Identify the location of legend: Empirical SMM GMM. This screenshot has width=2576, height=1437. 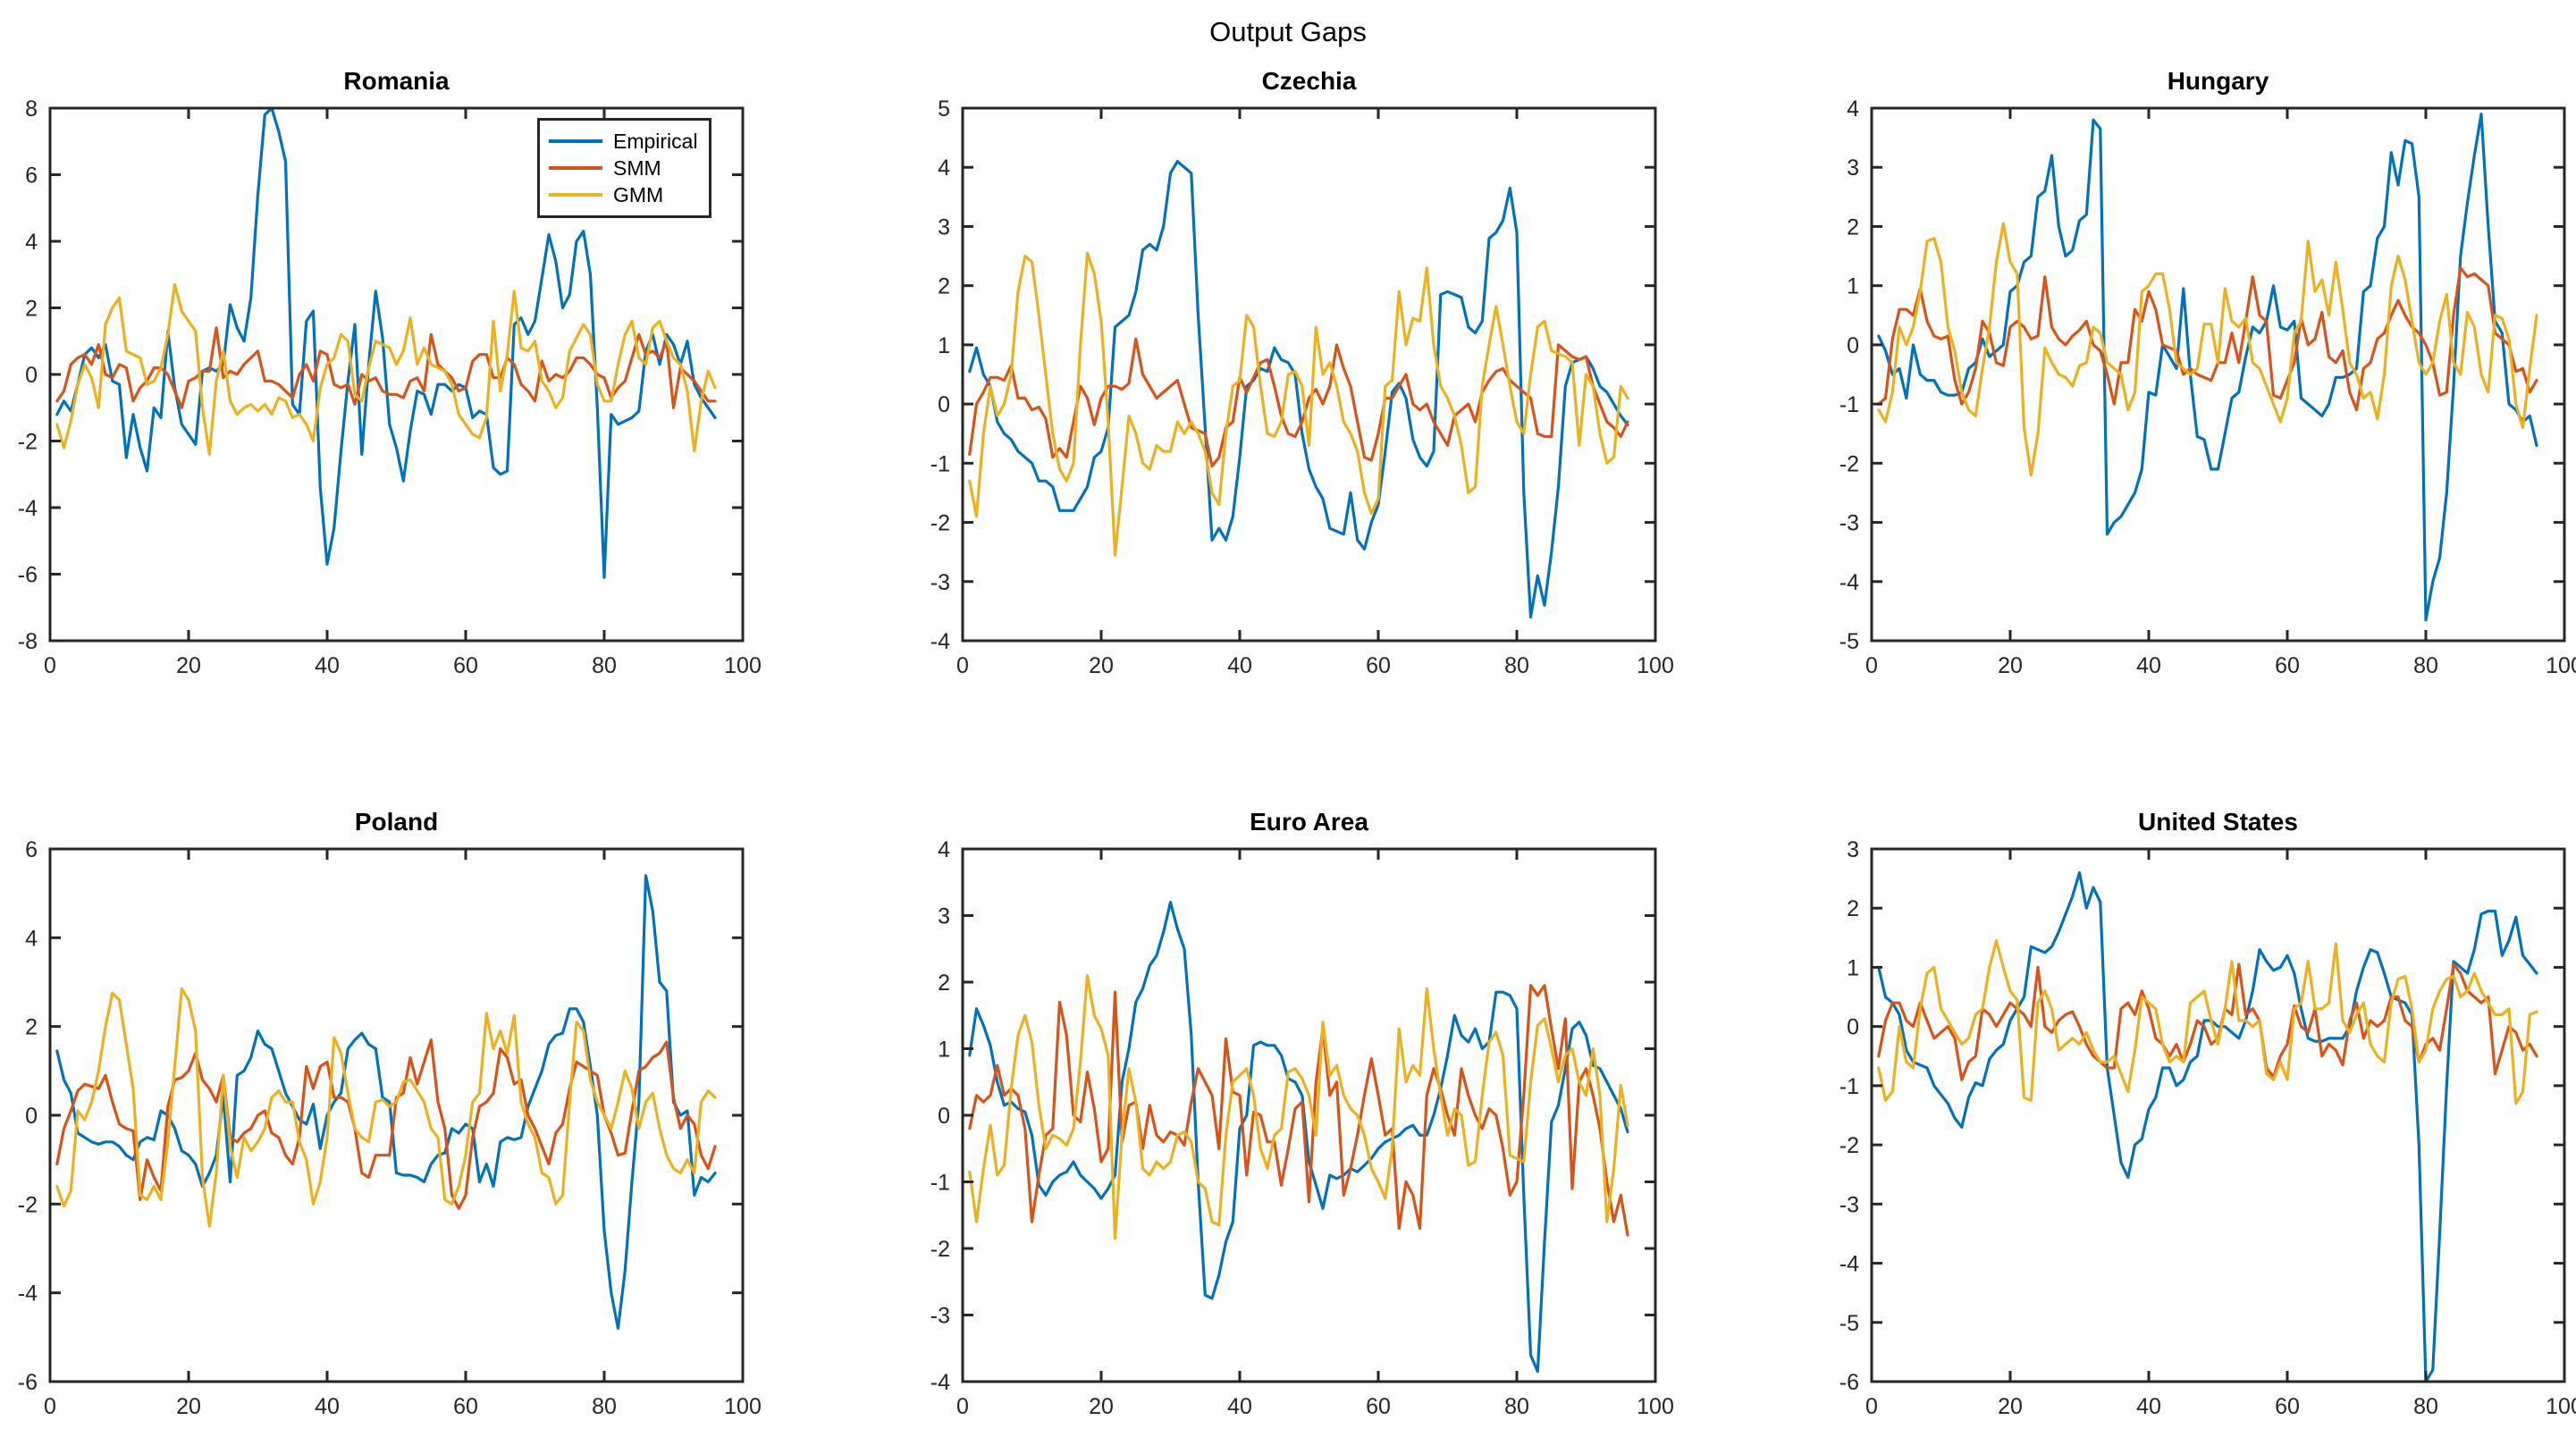
(624, 168).